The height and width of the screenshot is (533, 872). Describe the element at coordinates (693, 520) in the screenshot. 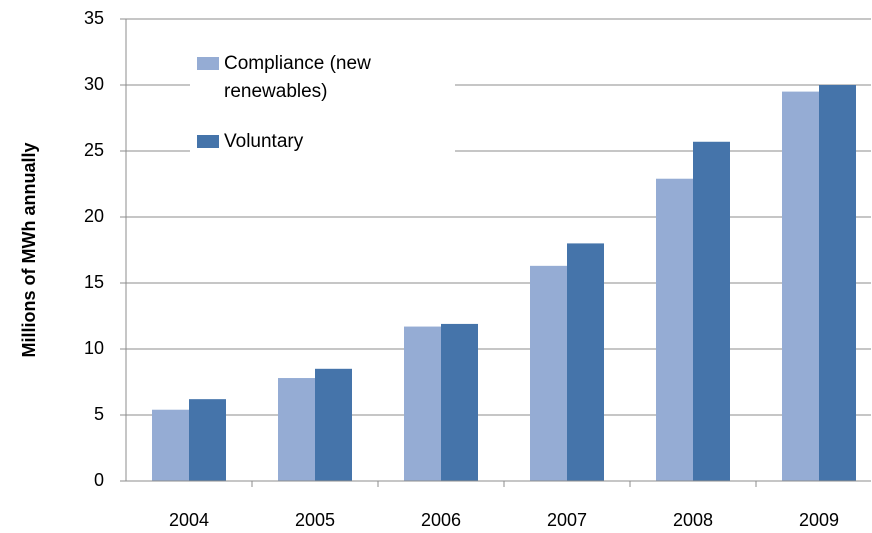

I see `x-tick-label: 2008` at that location.